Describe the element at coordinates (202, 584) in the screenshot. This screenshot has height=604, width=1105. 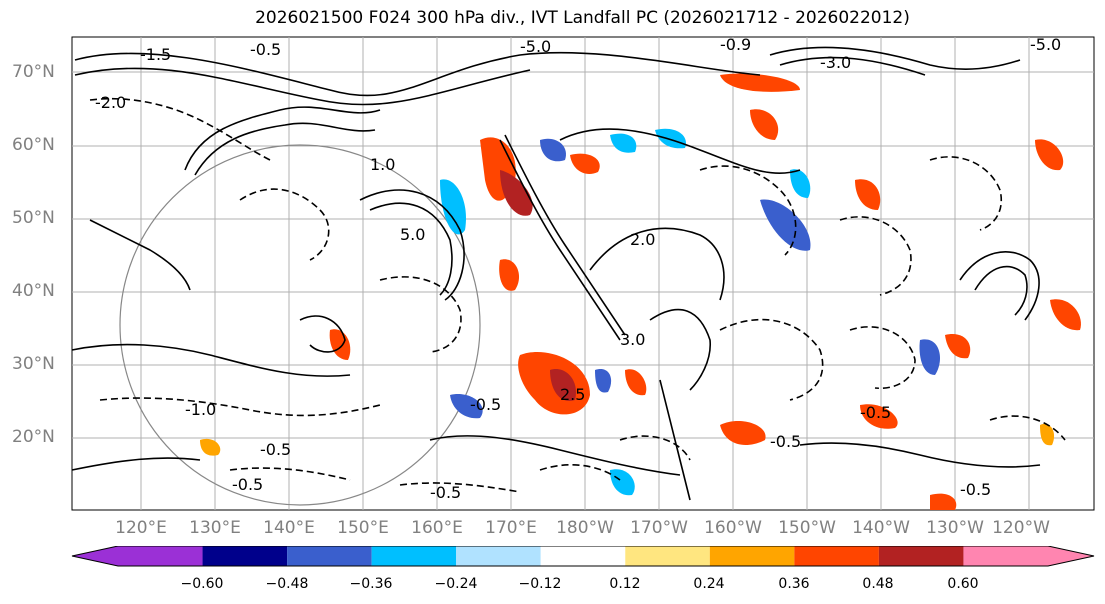
I see `colorbar-tick: −0.60` at that location.